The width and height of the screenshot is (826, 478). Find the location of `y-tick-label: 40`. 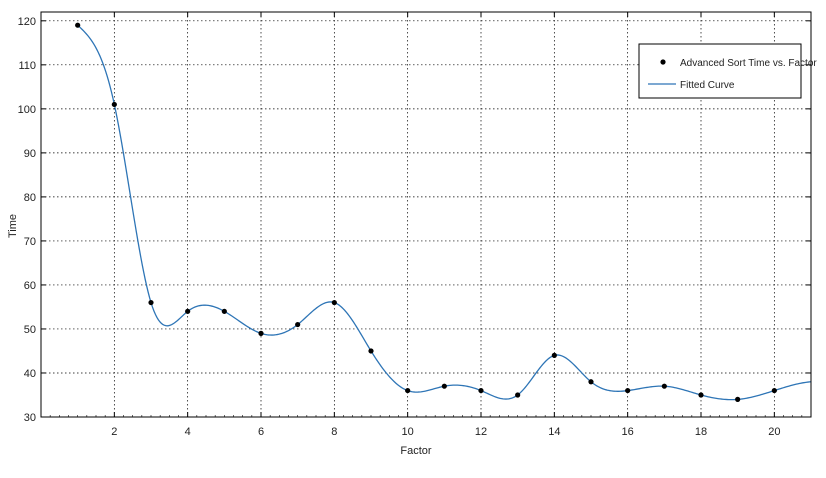

y-tick-label: 40 is located at coordinates (30, 374).